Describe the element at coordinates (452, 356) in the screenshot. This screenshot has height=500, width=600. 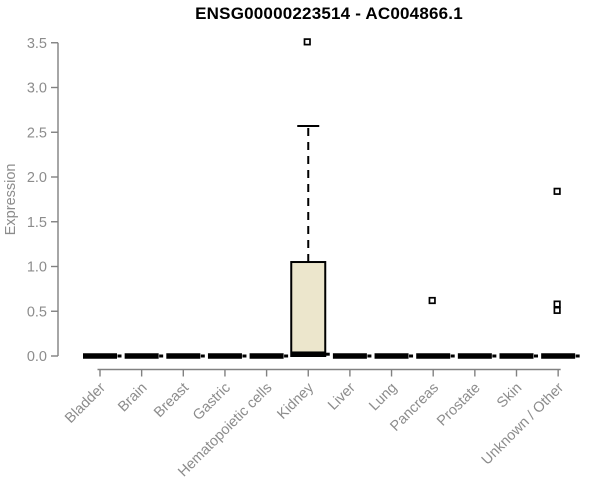
I see `median-end-pancreas` at that location.